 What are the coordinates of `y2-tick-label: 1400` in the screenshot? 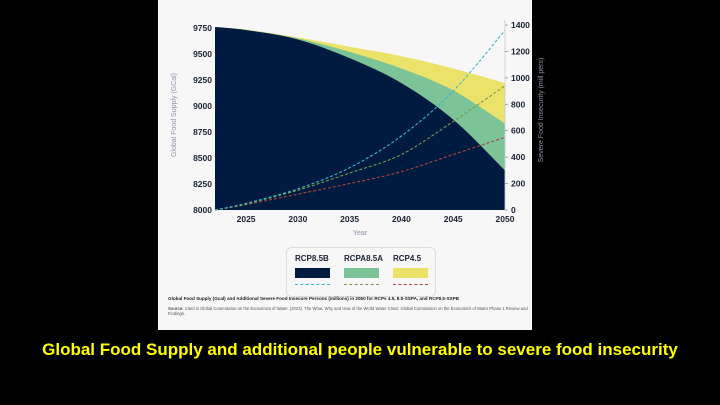 It's located at (520, 25).